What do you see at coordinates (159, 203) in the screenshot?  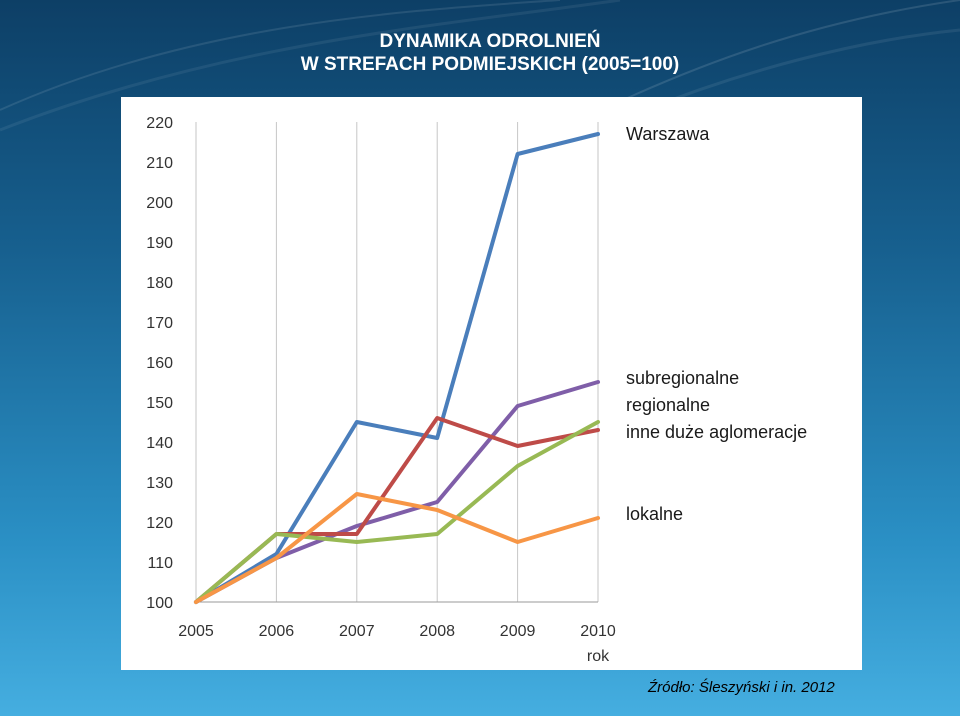 I see `y-tick-label-200: 200` at bounding box center [159, 203].